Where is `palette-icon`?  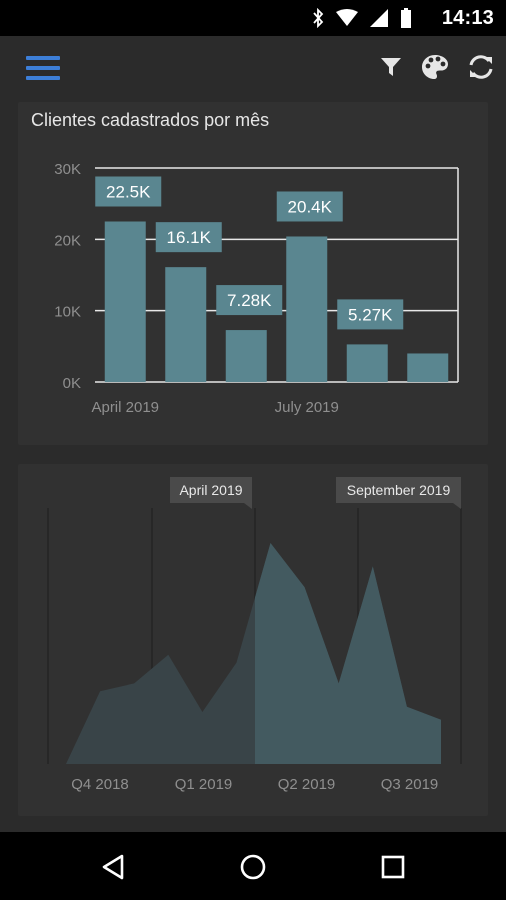 palette-icon is located at coordinates (435, 67).